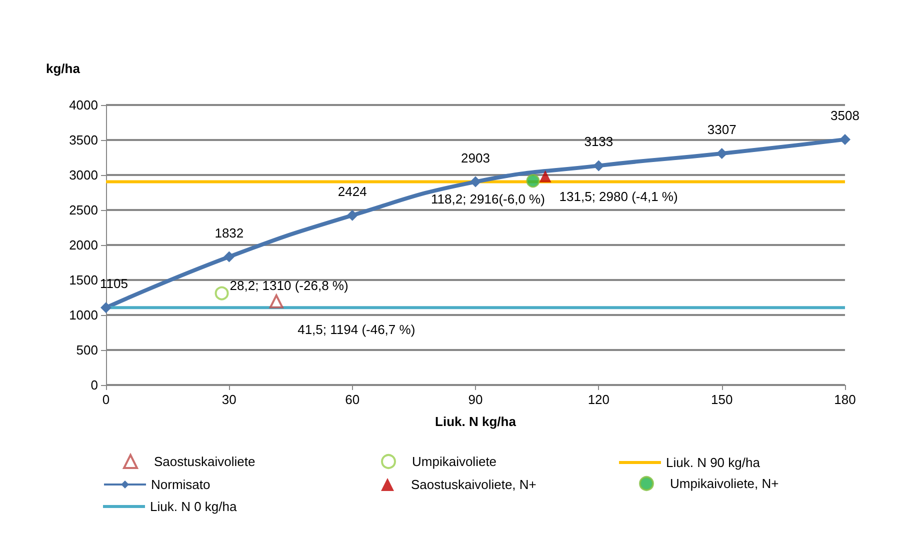 The width and height of the screenshot is (909, 546). Describe the element at coordinates (229, 232) in the screenshot. I see `data-label: 1832` at that location.